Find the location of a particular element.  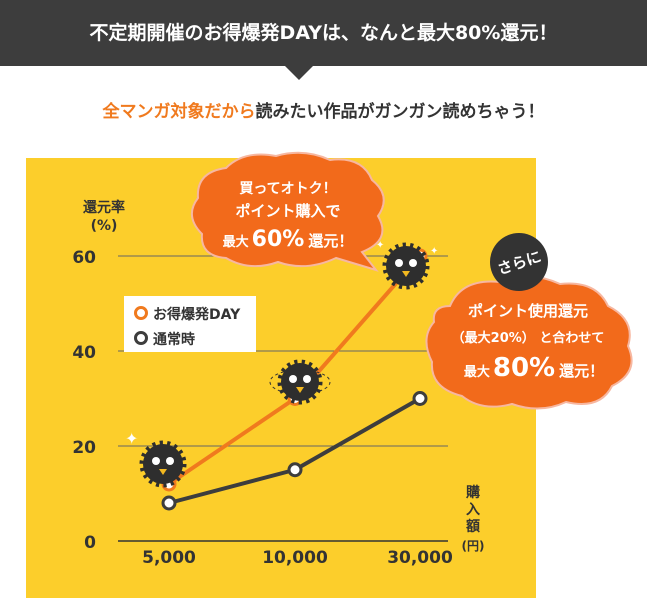

x-axis-title: 購 入 額 (円) is located at coordinates (473, 518).